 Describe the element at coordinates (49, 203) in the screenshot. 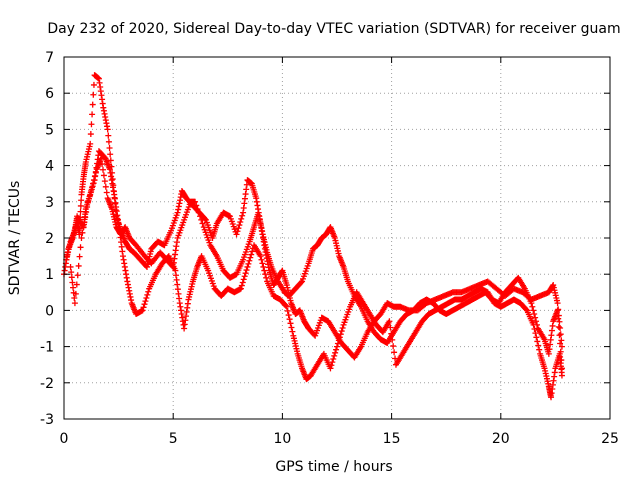

I see `y-tick-label: 3` at that location.